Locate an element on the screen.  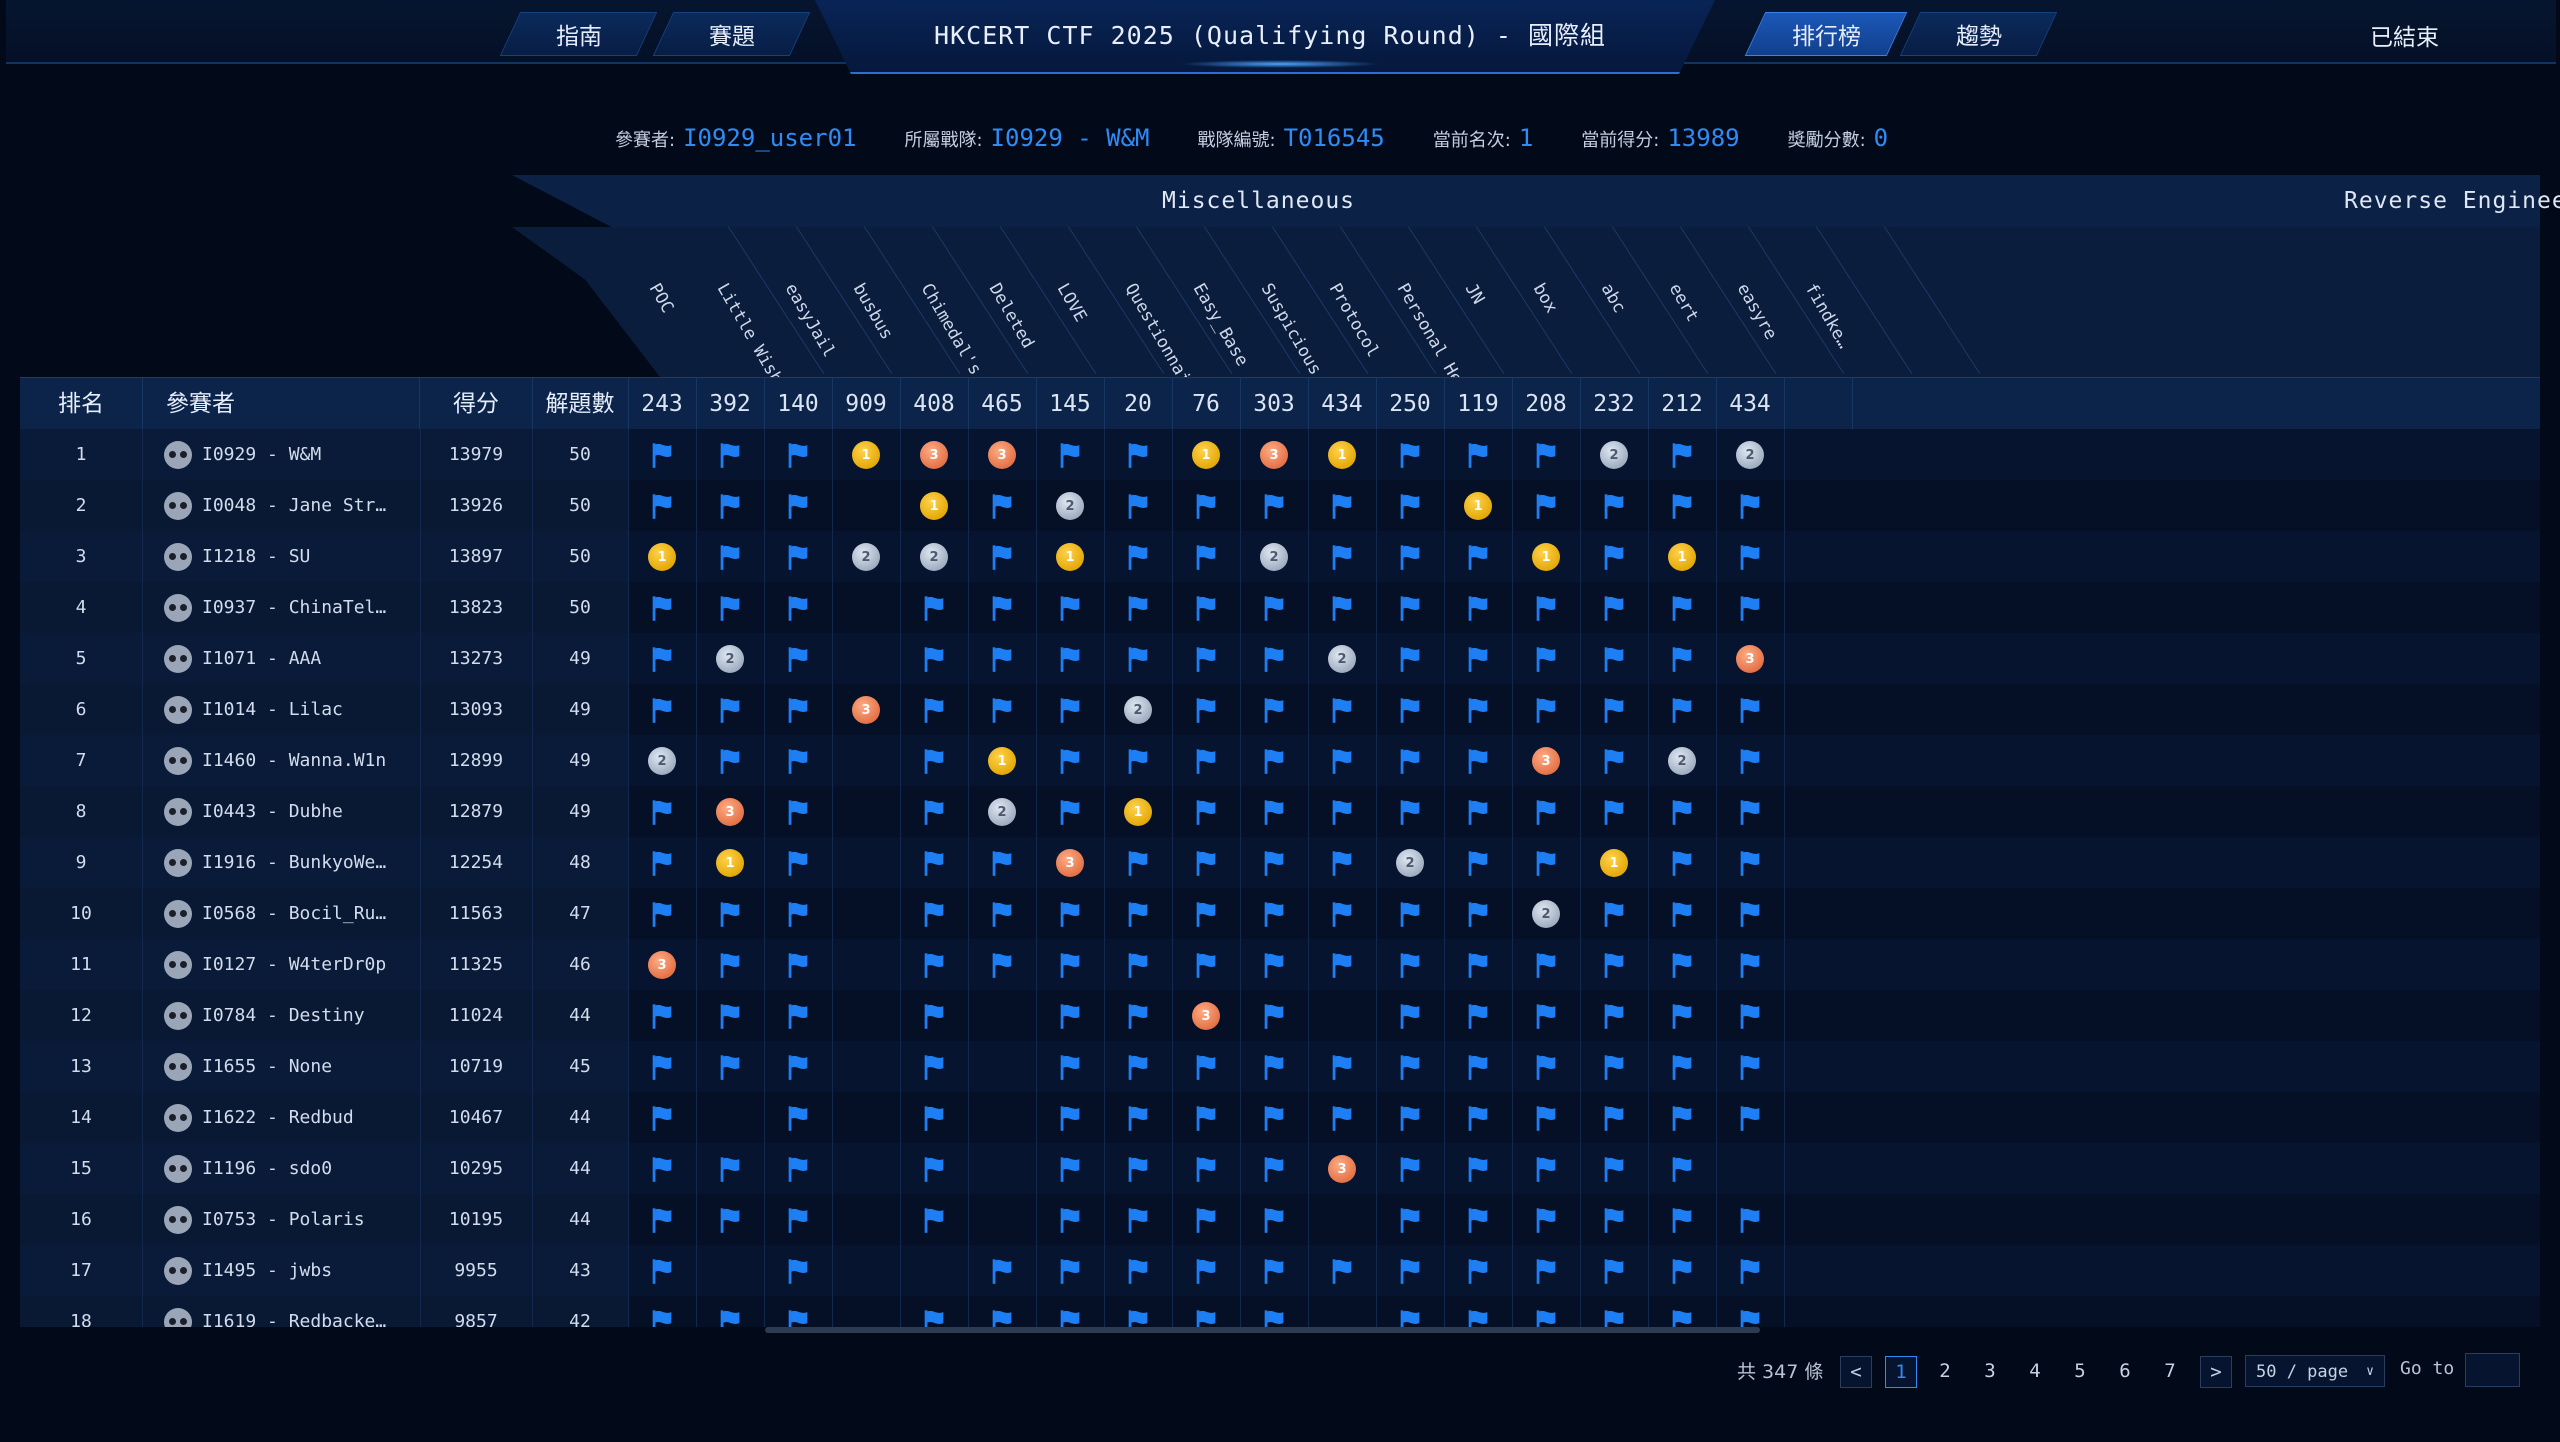
team-name: I0443 - Dubhe is located at coordinates (272, 811).